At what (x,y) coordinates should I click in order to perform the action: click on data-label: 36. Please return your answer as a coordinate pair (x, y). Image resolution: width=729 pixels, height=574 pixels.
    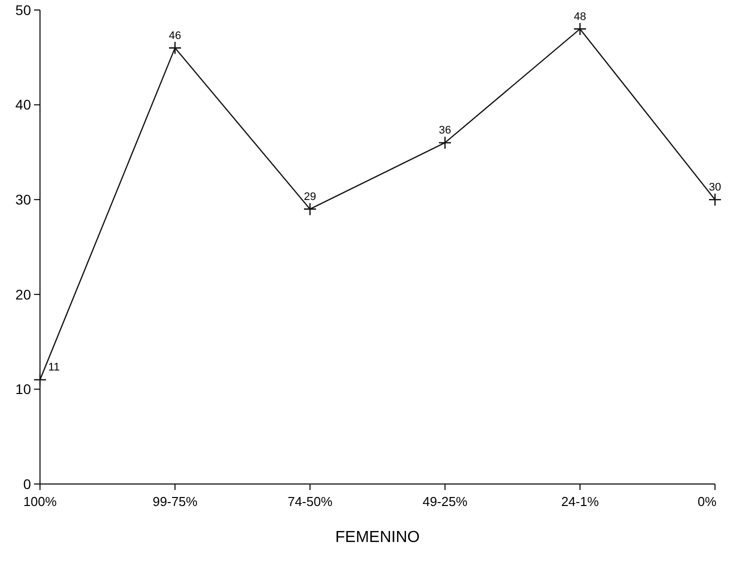
    Looking at the image, I should click on (445, 130).